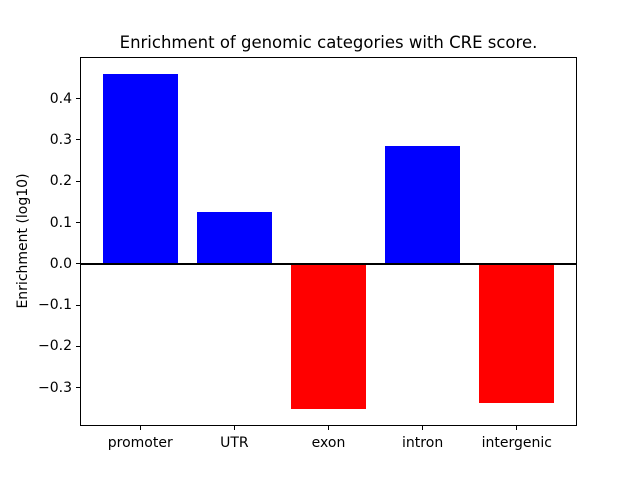  Describe the element at coordinates (517, 428) in the screenshot. I see `x-tick-mark-intergenic` at that location.